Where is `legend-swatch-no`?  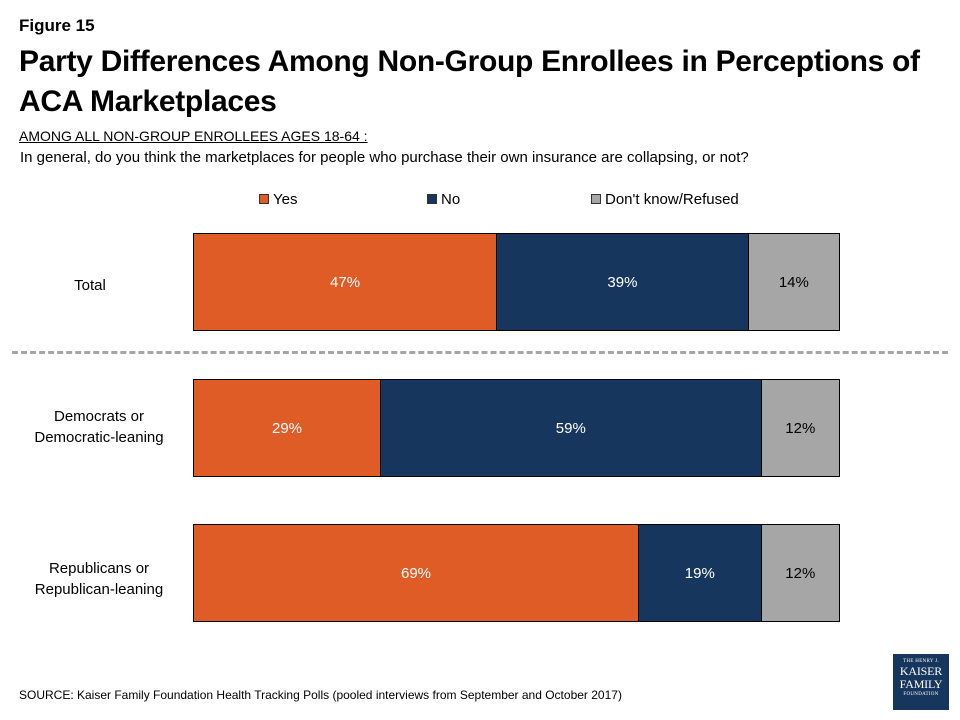
legend-swatch-no is located at coordinates (432, 199).